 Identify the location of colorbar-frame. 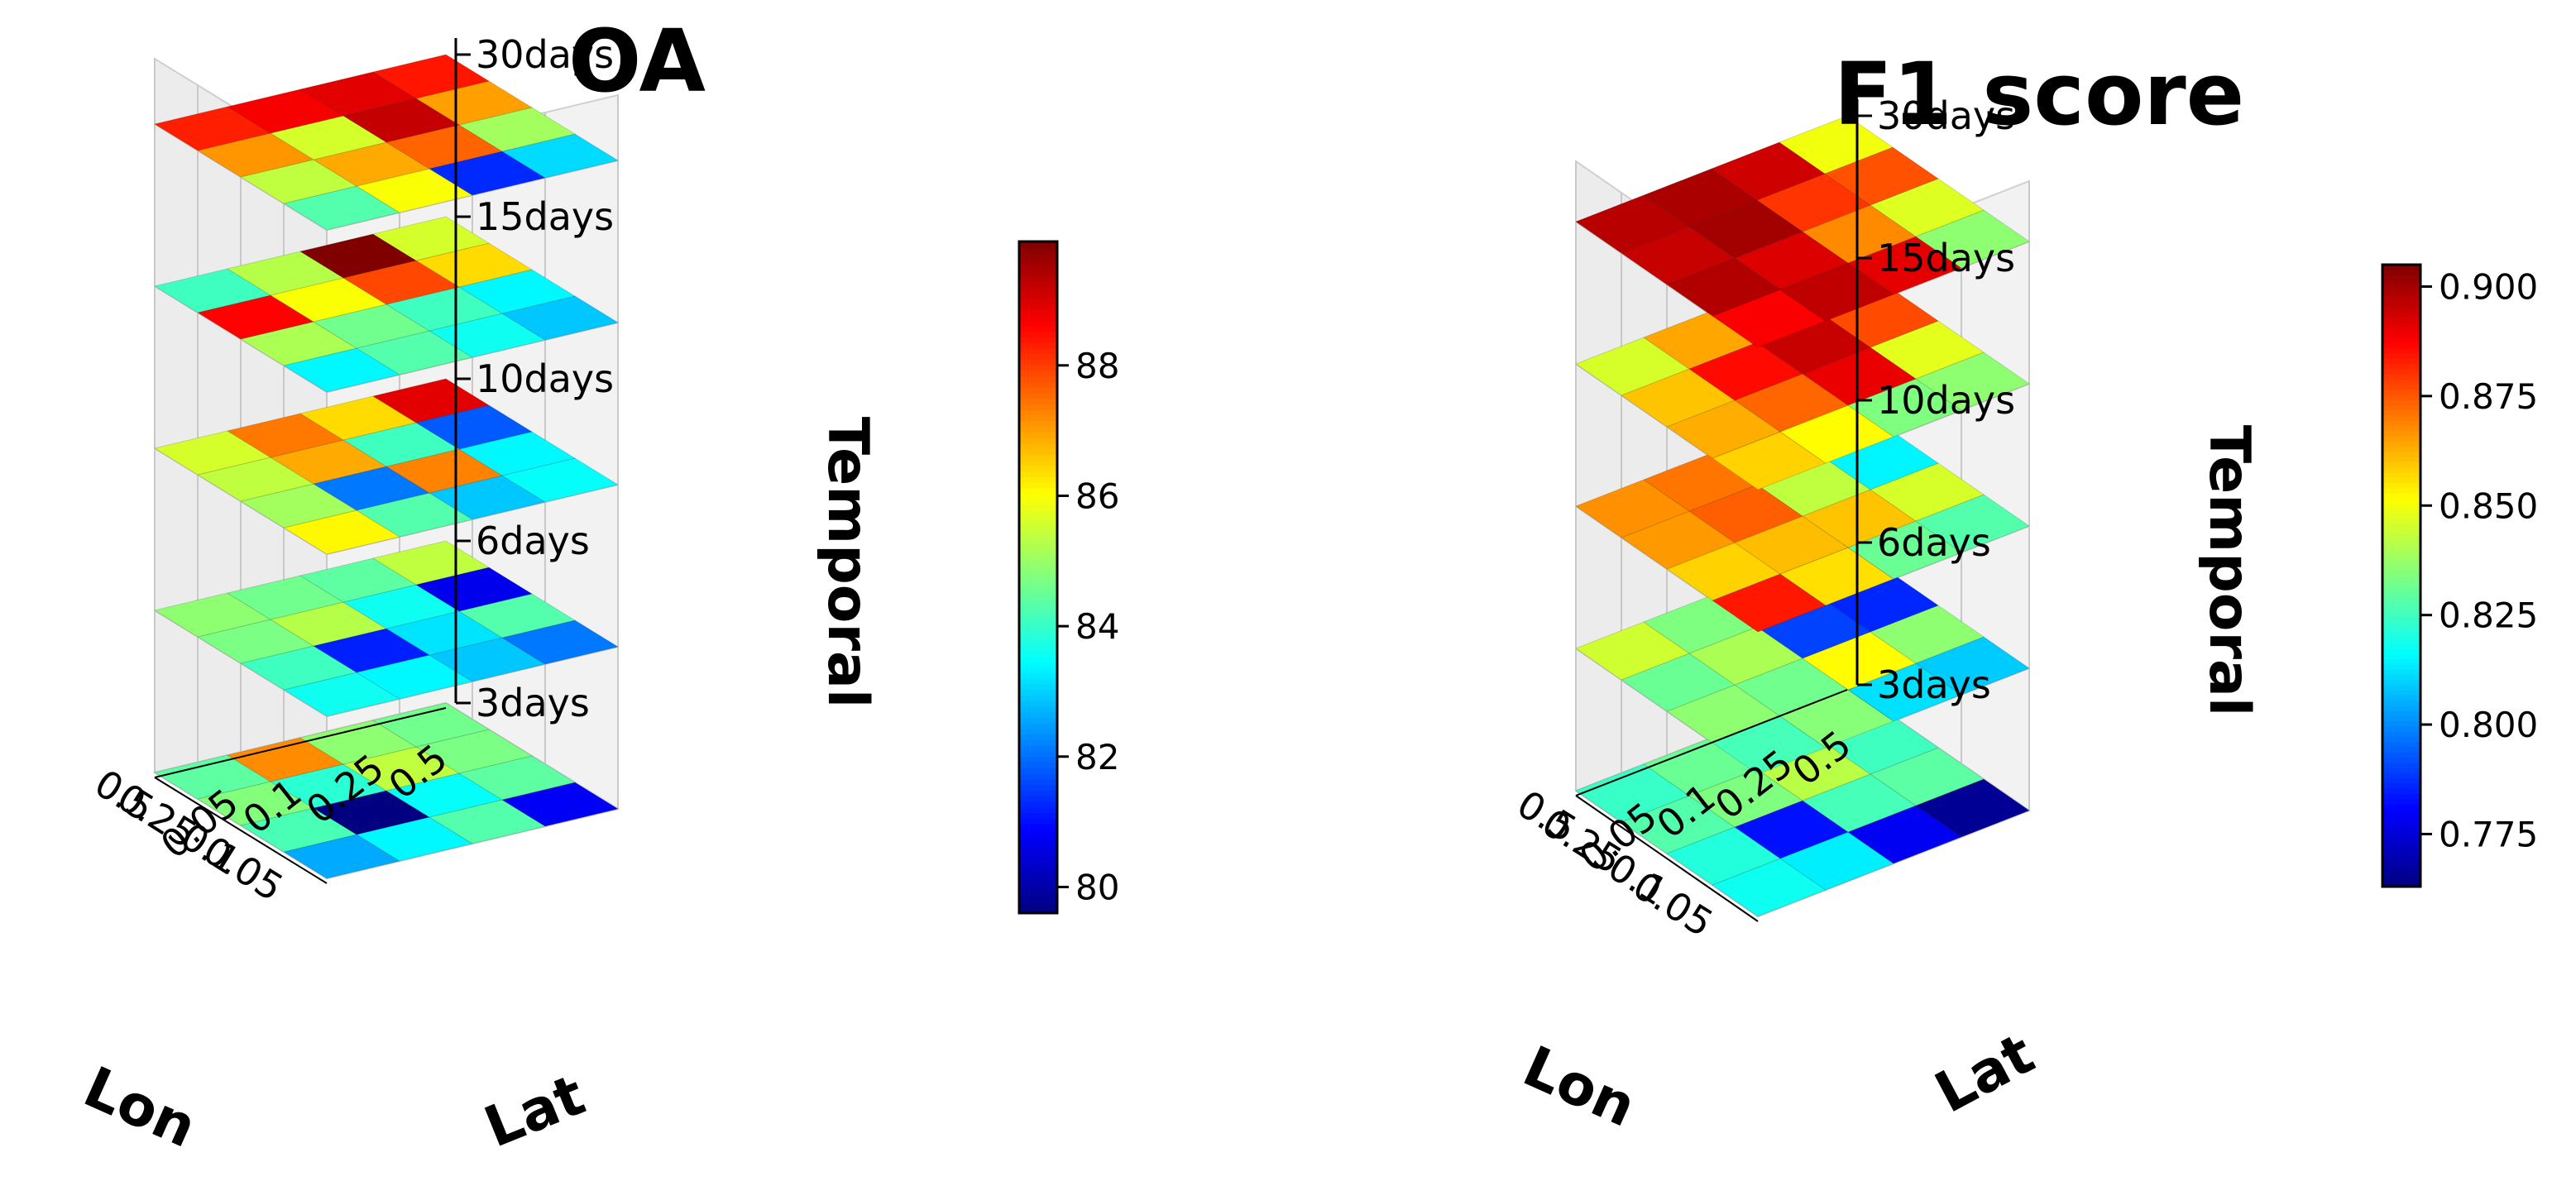
(2401, 576).